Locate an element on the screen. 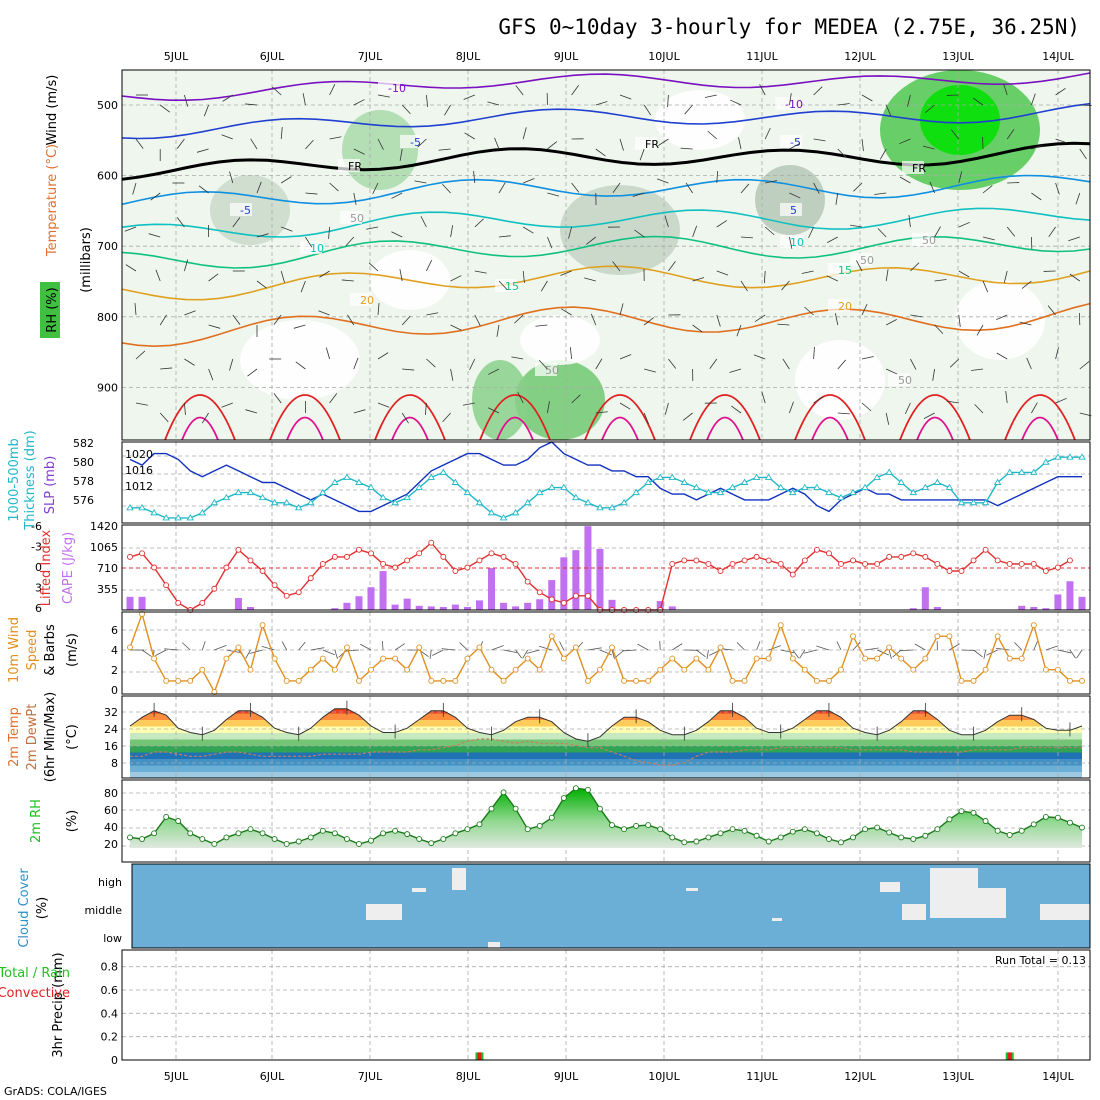 Image resolution: width=1100 pixels, height=1100 pixels. day-label-top: 5JUL is located at coordinates (176, 56).